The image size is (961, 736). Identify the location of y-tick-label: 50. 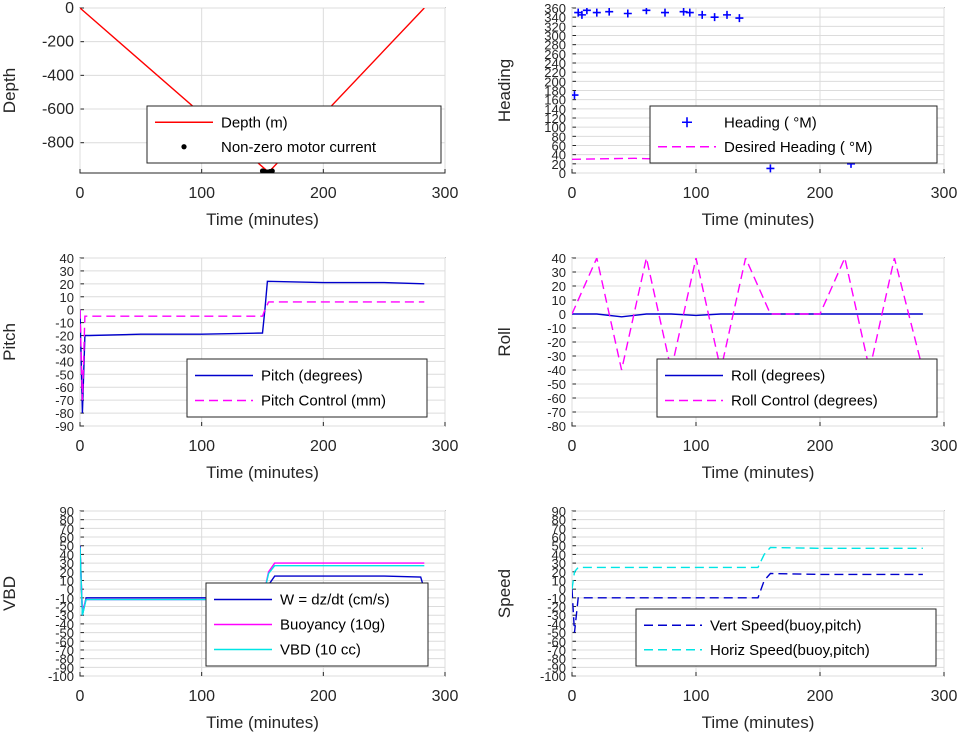
(67, 546).